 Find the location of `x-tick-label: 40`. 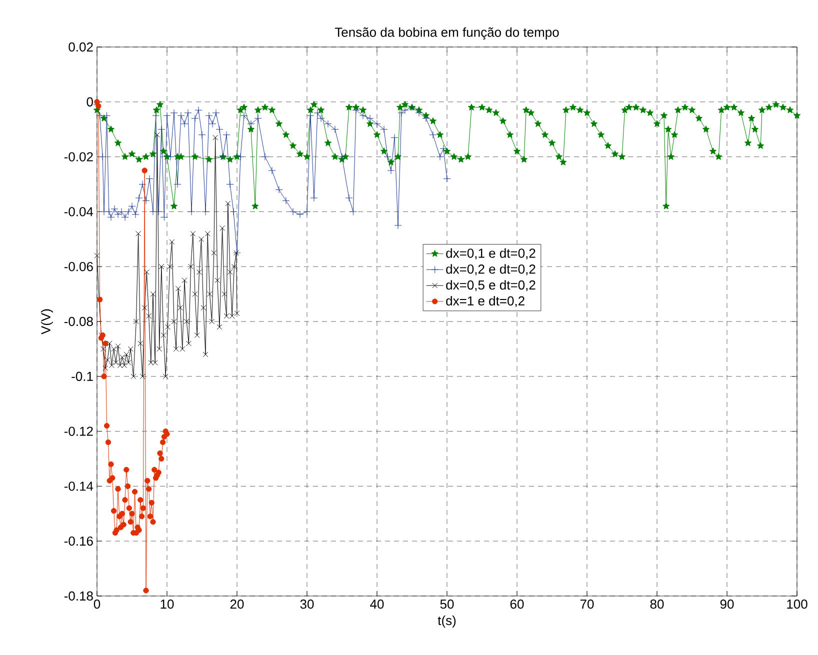

x-tick-label: 40 is located at coordinates (377, 604).